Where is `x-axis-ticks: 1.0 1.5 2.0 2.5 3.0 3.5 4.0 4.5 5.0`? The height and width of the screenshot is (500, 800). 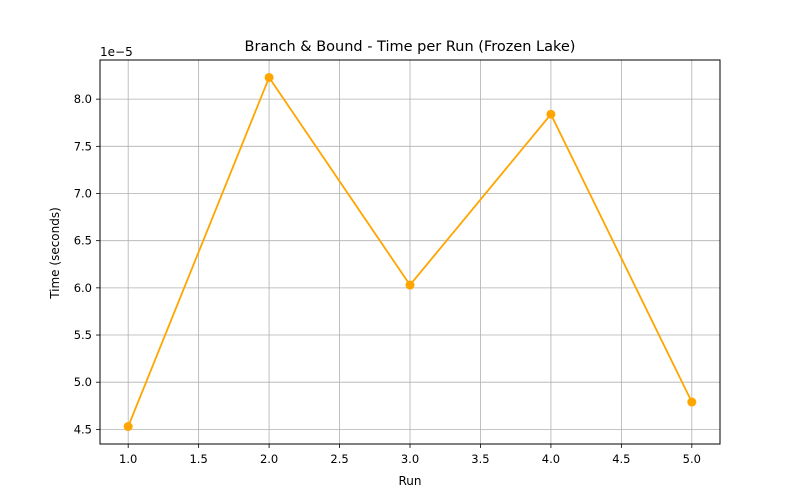 x-axis-ticks: 1.0 1.5 2.0 2.5 3.0 3.5 4.0 4.5 5.0 is located at coordinates (410, 455).